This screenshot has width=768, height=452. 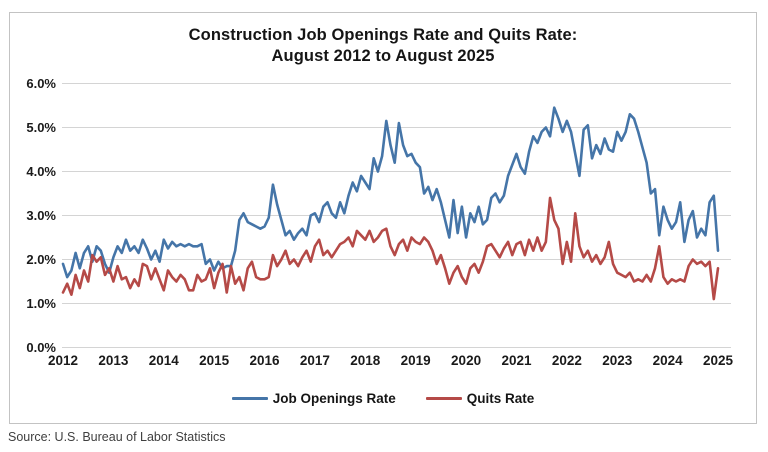 I want to click on quits-line-swatch, so click(x=443, y=398).